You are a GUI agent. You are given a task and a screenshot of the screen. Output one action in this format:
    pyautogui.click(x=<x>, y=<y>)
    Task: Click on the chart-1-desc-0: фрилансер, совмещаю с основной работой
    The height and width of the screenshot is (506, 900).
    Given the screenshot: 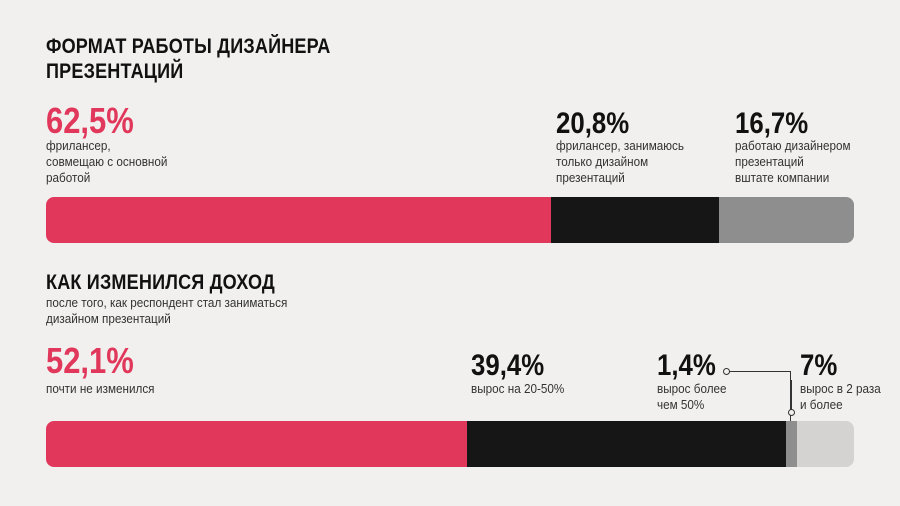 What is the action you would take?
    pyautogui.click(x=107, y=161)
    